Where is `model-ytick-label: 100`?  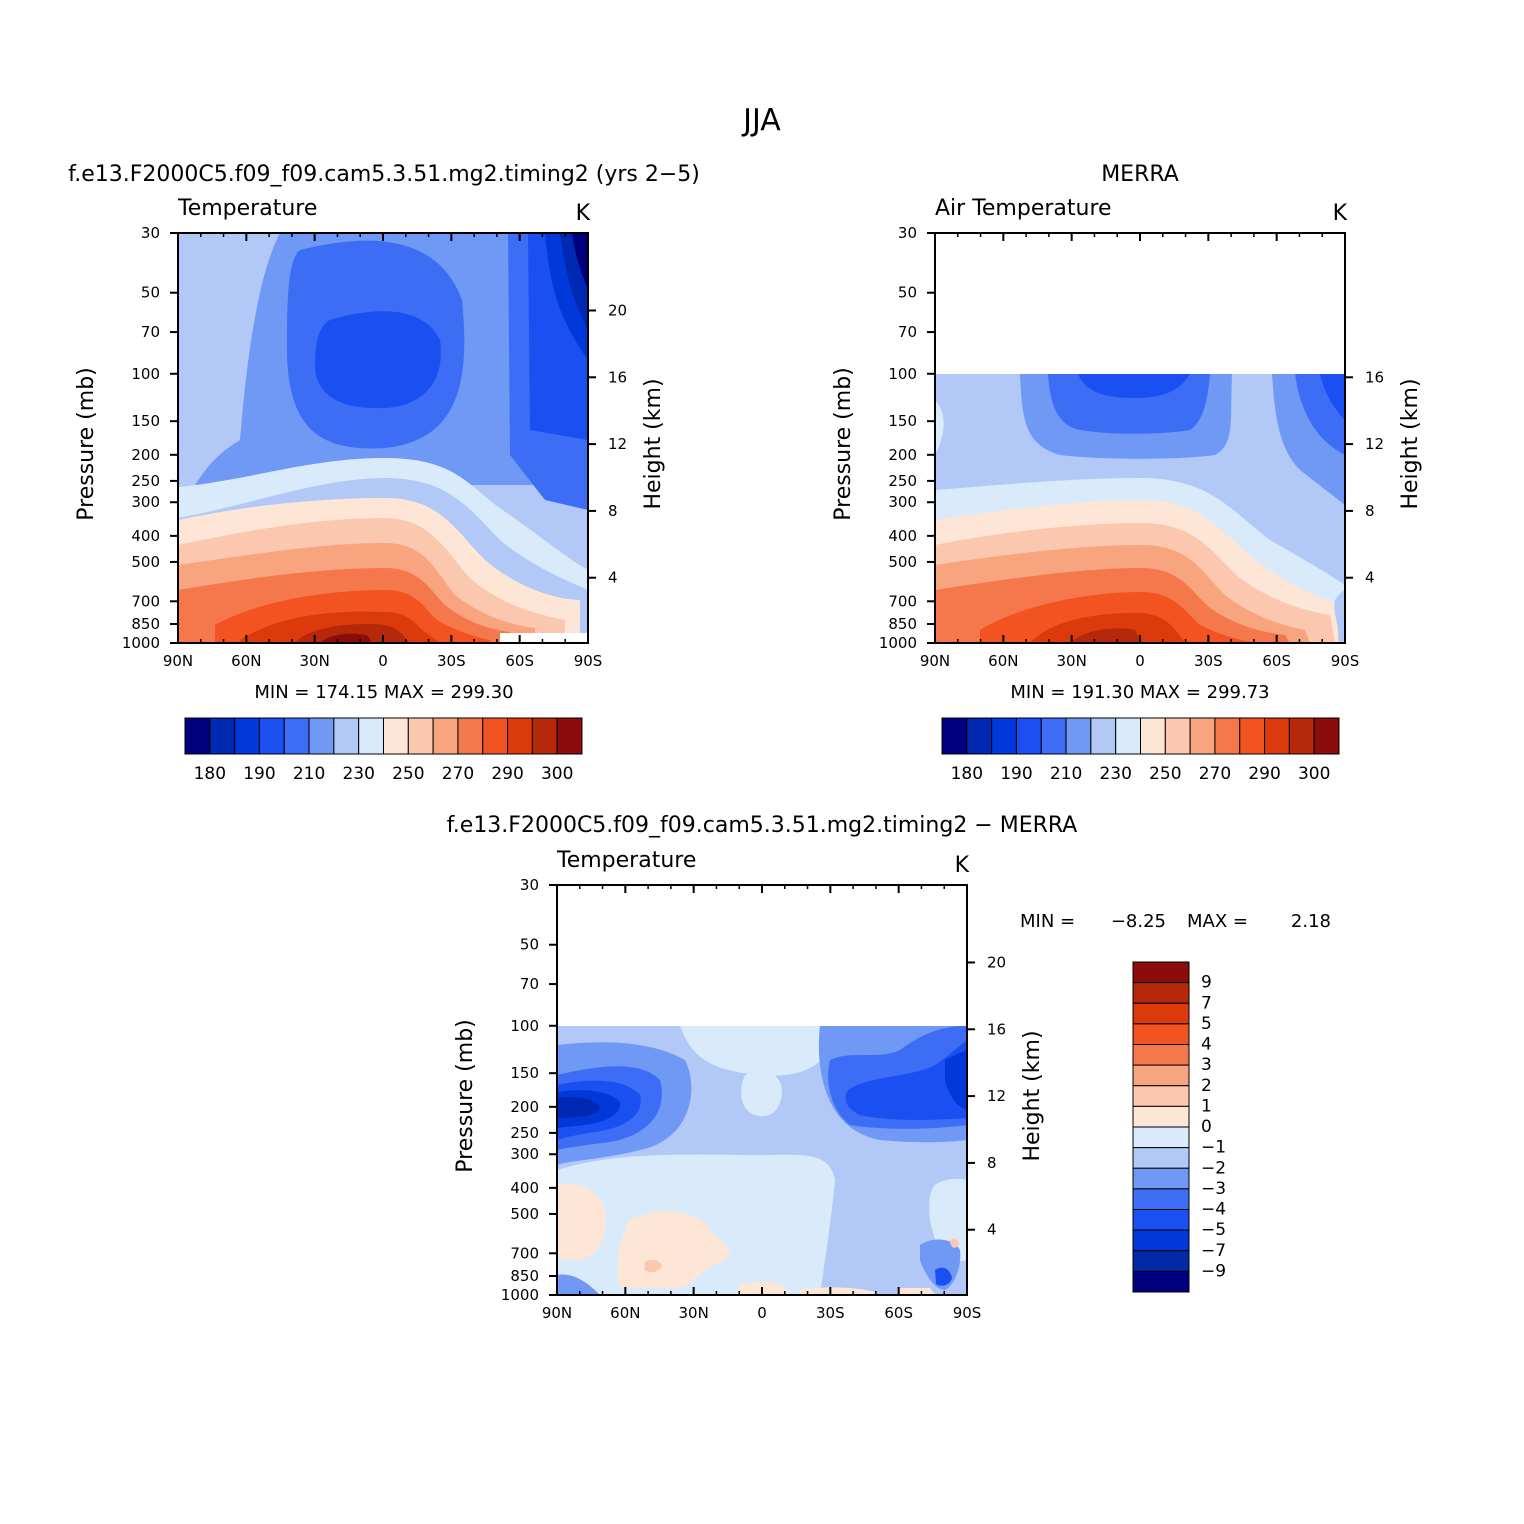 model-ytick-label: 100 is located at coordinates (145, 374).